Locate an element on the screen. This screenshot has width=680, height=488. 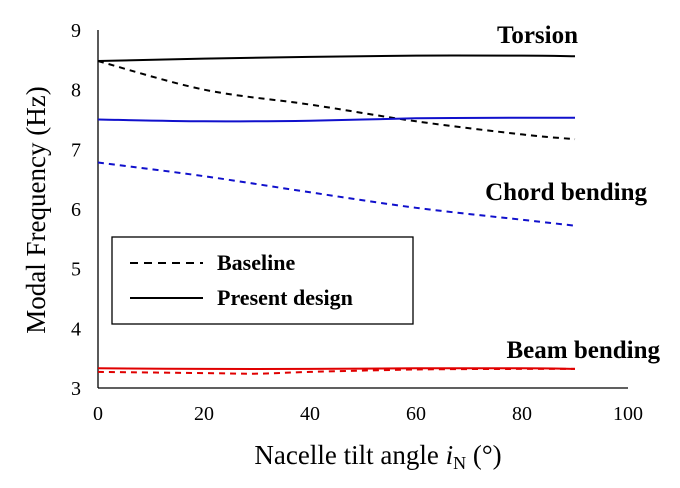
x-axis-title-subscript: N is located at coordinates (459, 463).